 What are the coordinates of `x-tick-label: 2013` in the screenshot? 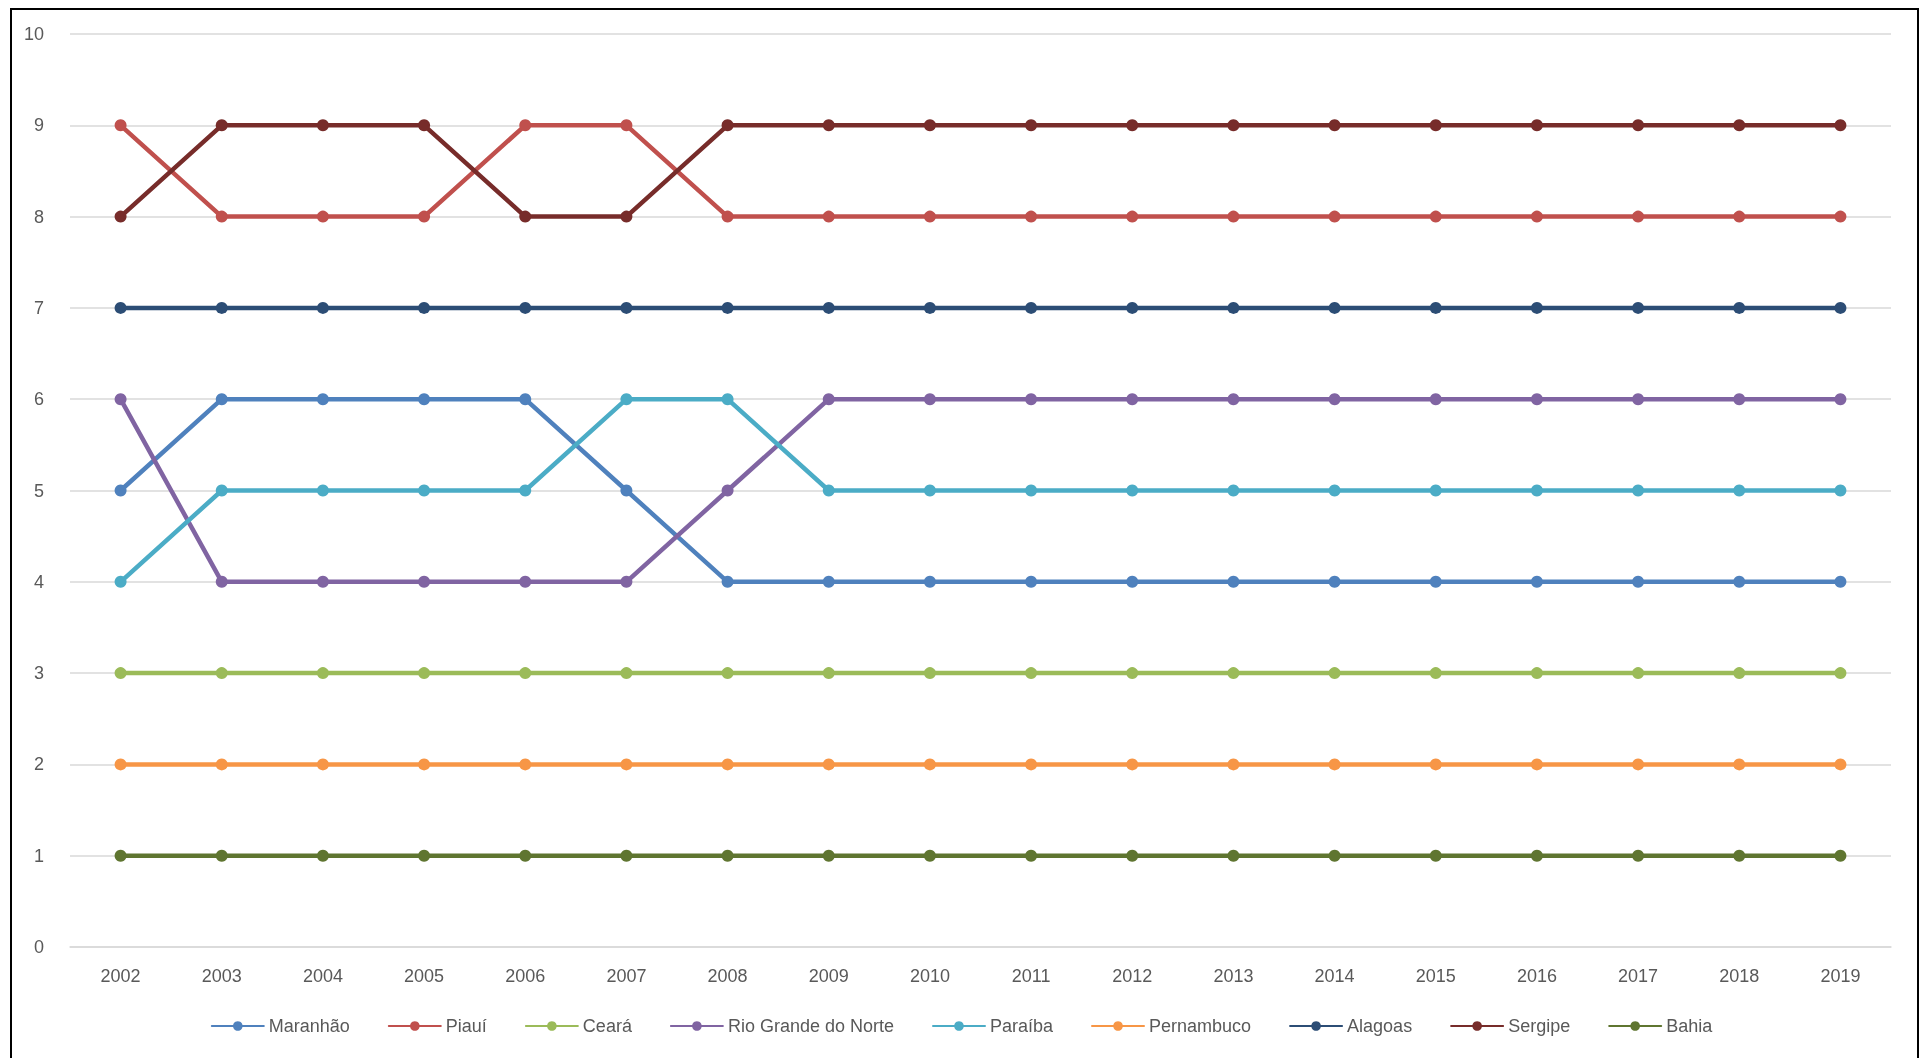 It's located at (1233, 976).